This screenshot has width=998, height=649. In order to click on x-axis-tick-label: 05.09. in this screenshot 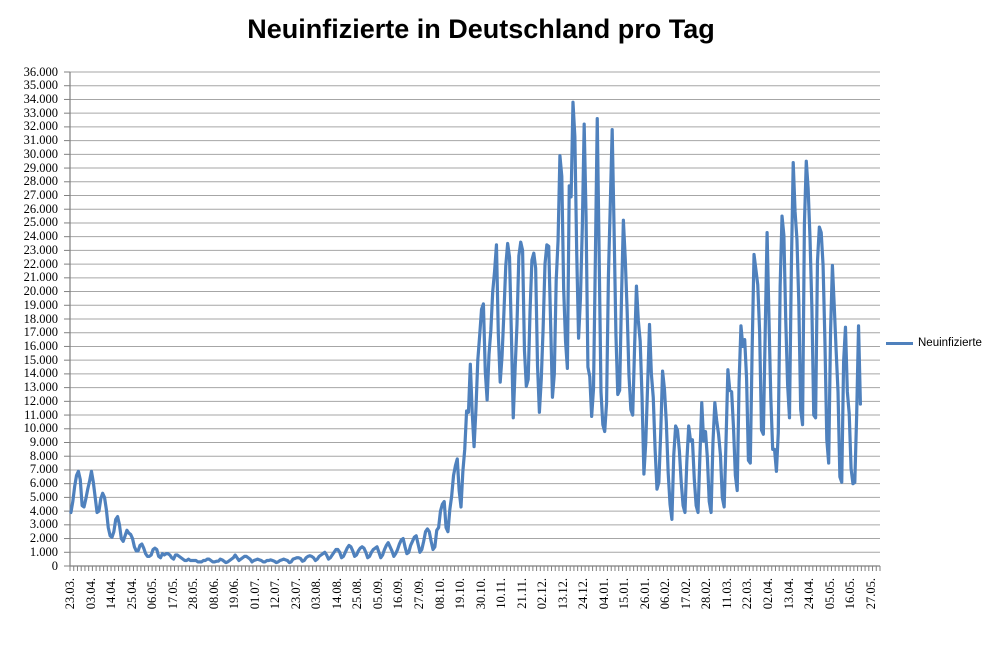, I will do `click(377, 594)`.